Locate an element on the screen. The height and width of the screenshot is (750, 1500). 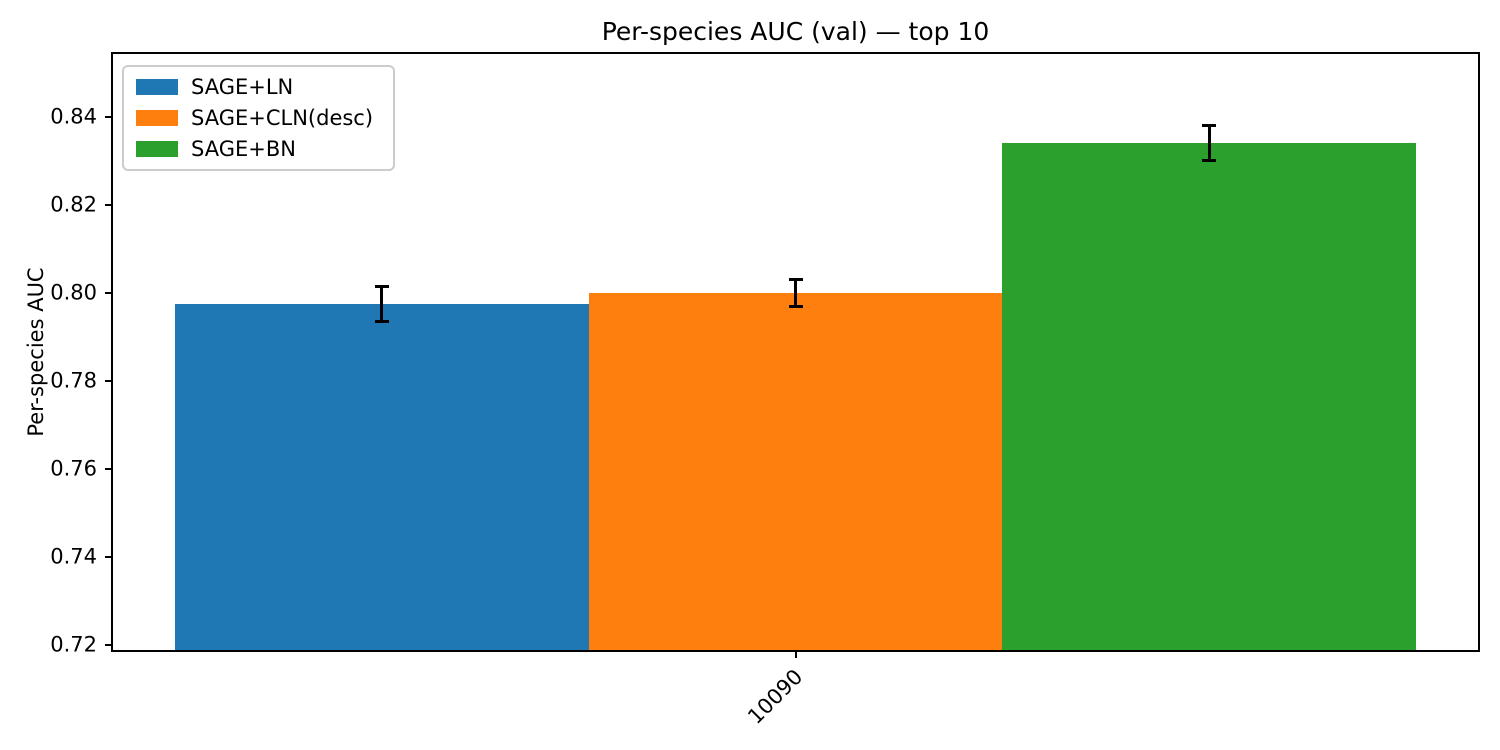
legend-item: SAGE+BN is located at coordinates (254, 149).